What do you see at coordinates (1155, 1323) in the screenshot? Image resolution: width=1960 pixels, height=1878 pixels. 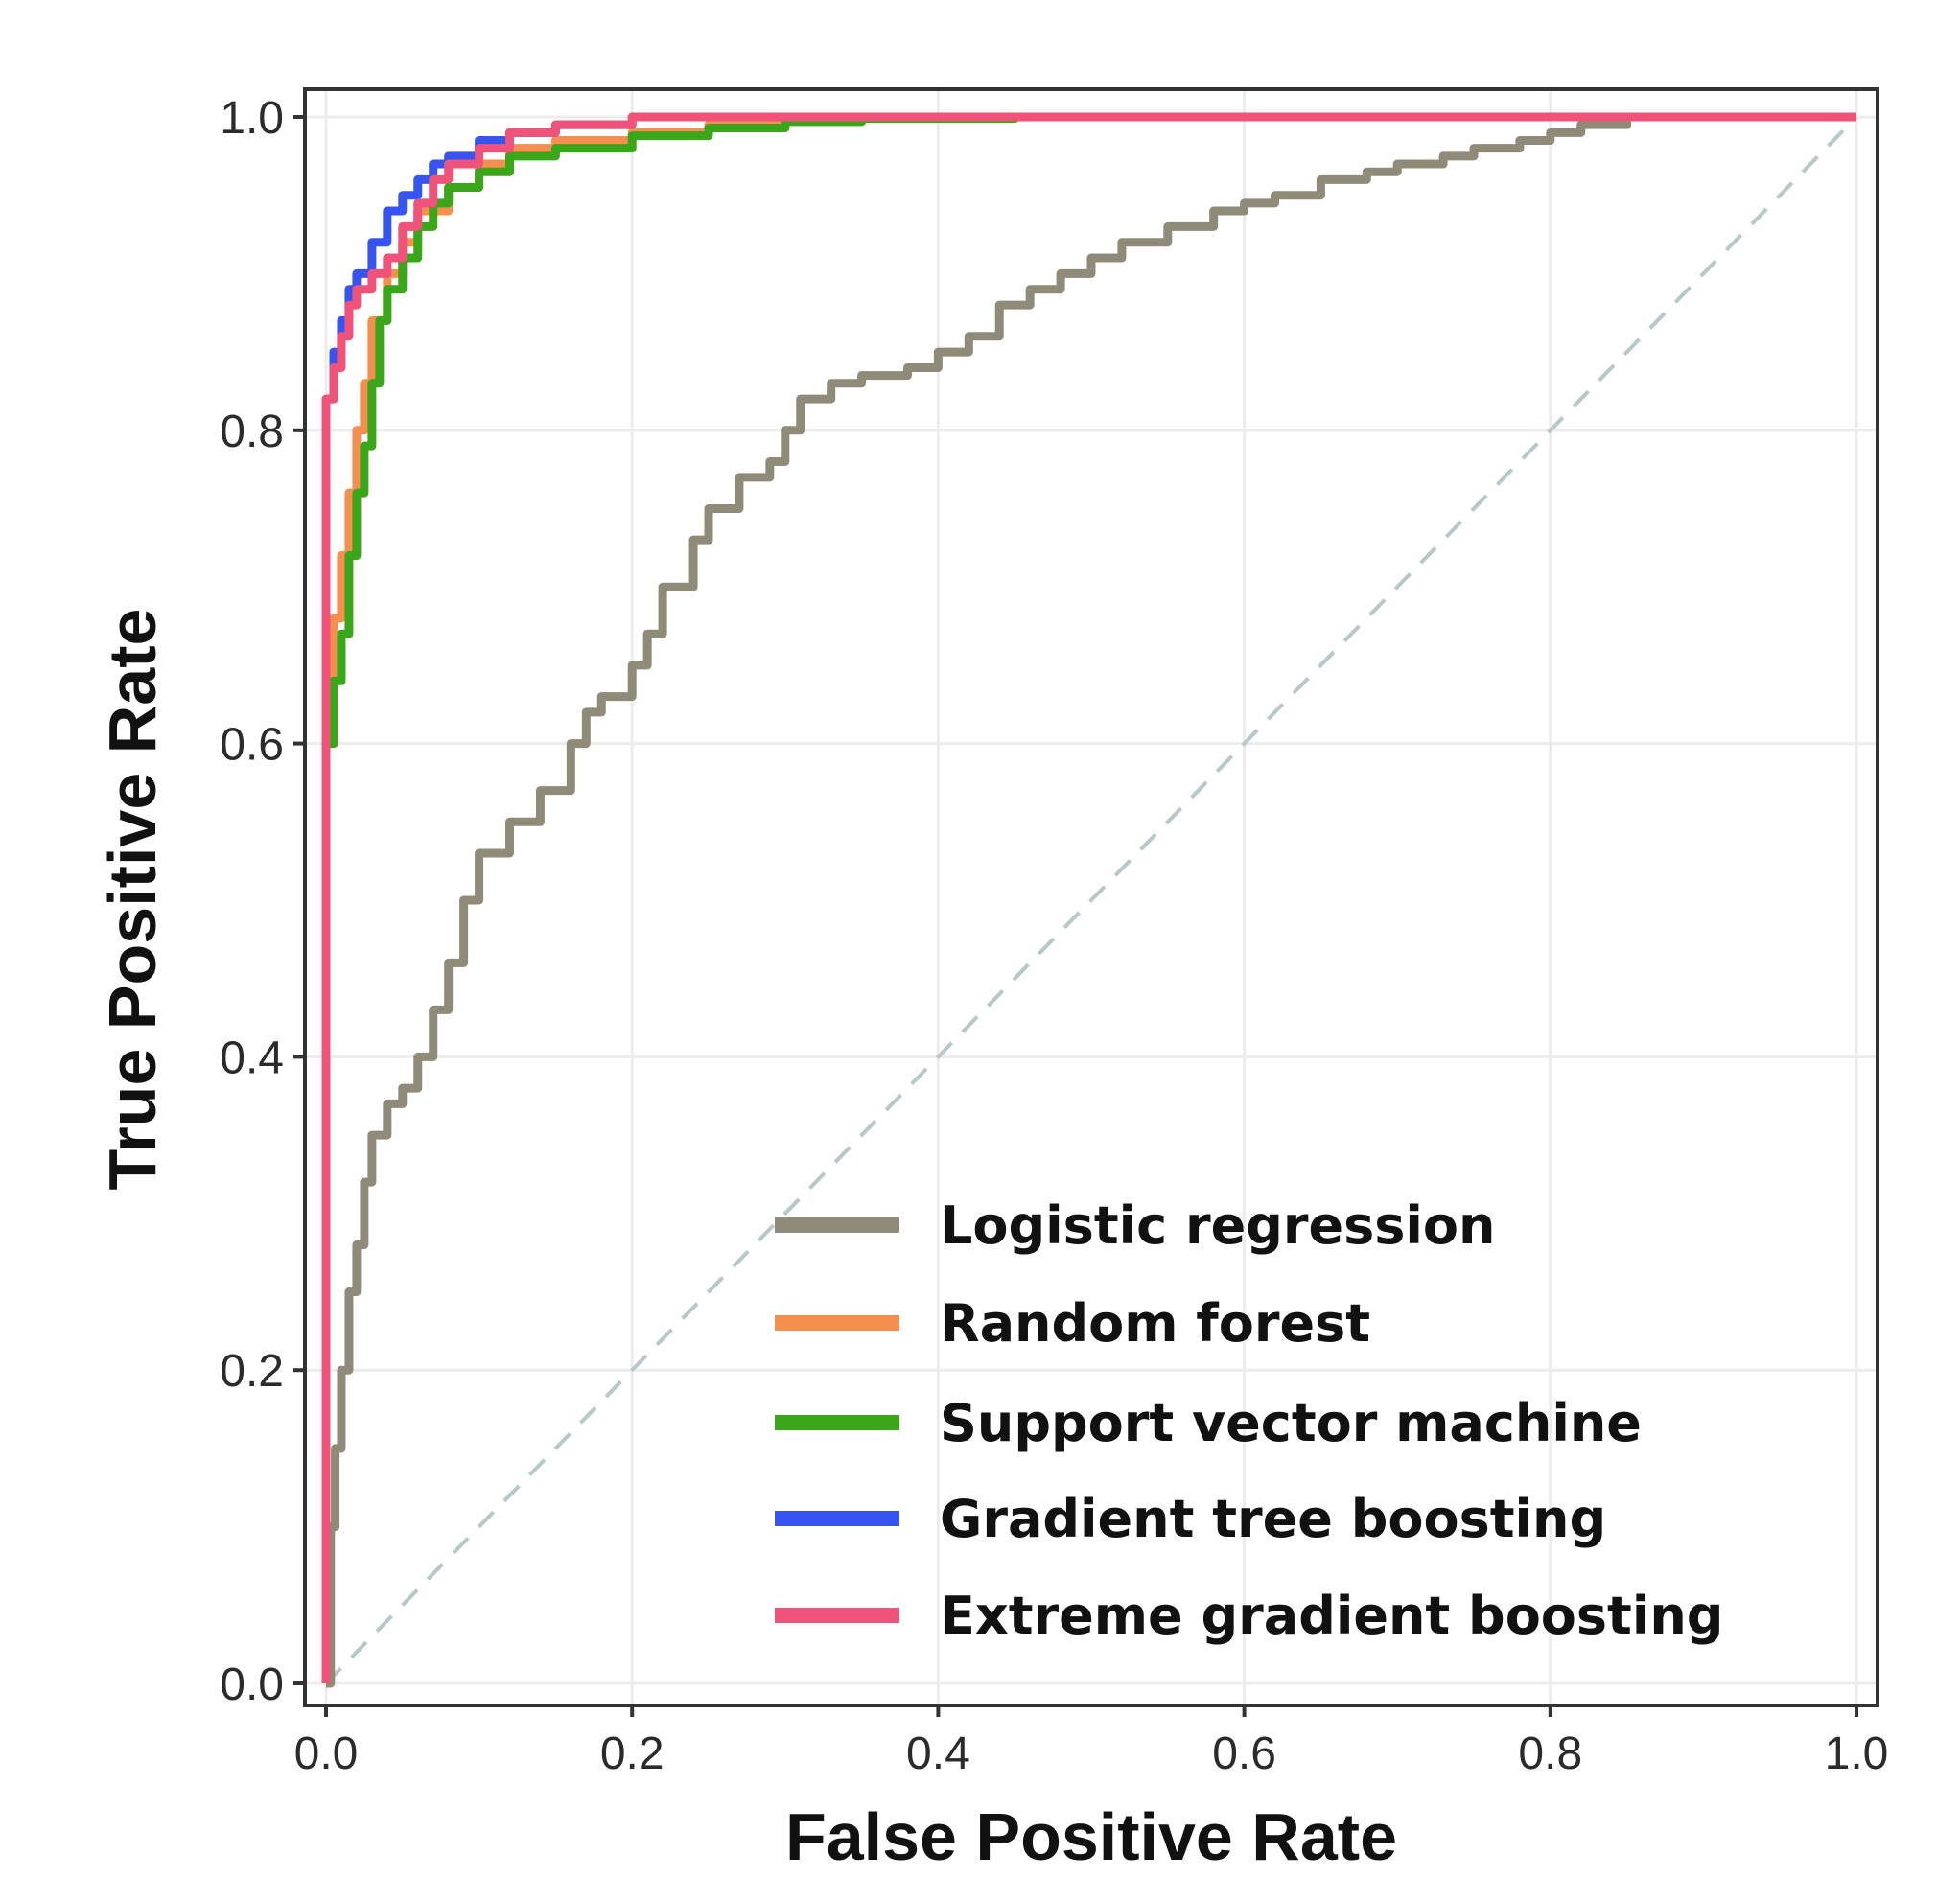 I see `legend-label-random-forest: Random forest` at bounding box center [1155, 1323].